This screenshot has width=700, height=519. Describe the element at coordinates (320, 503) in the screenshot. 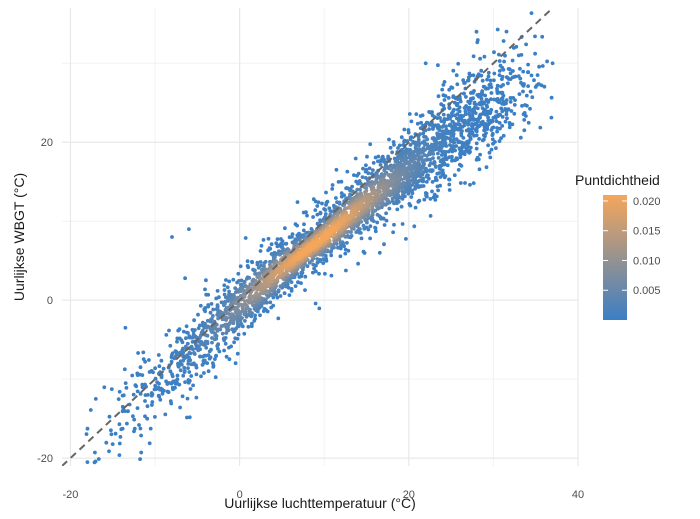

I see `x-axis-title: Uurlijkse luchttemperatuur (°C)` at that location.